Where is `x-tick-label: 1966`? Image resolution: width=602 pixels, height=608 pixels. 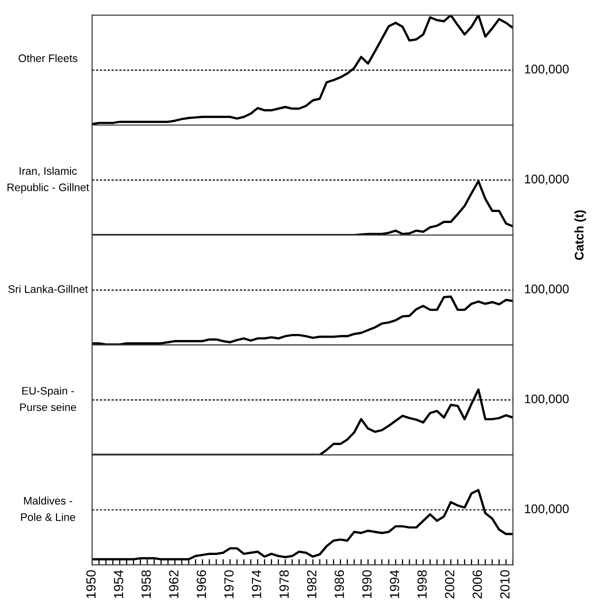
x-tick-label: 1966 is located at coordinates (201, 584).